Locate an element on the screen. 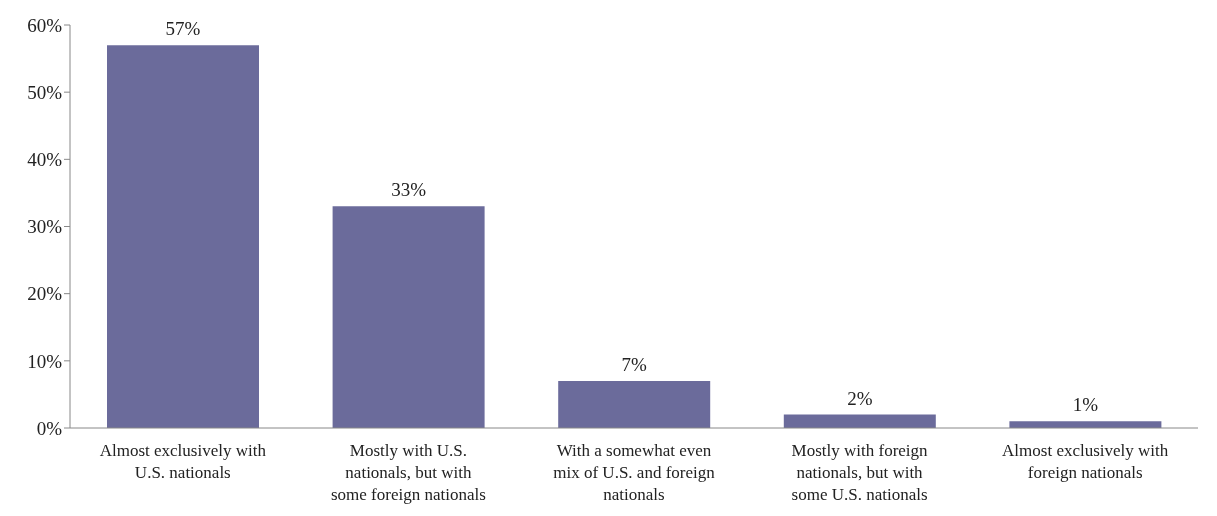  x-tick-label: Almost exclusively with foreign nationals is located at coordinates (1085, 461).